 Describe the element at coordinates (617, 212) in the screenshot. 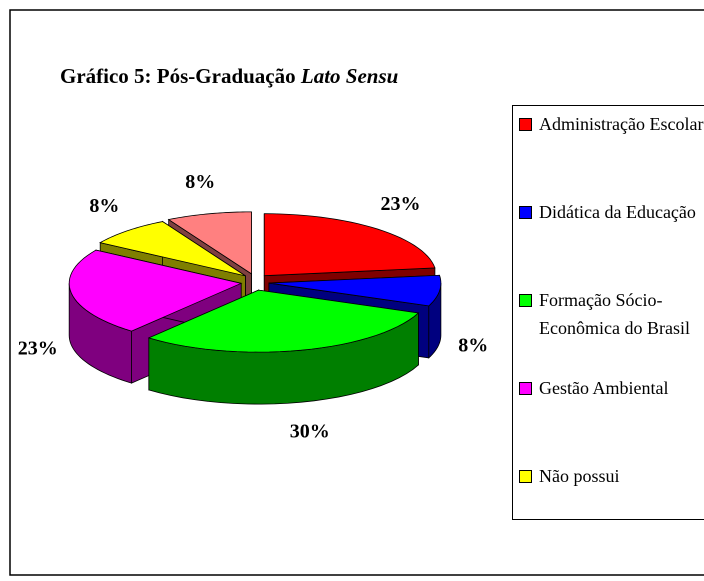

I see `legend-label: Didática da Educação` at that location.